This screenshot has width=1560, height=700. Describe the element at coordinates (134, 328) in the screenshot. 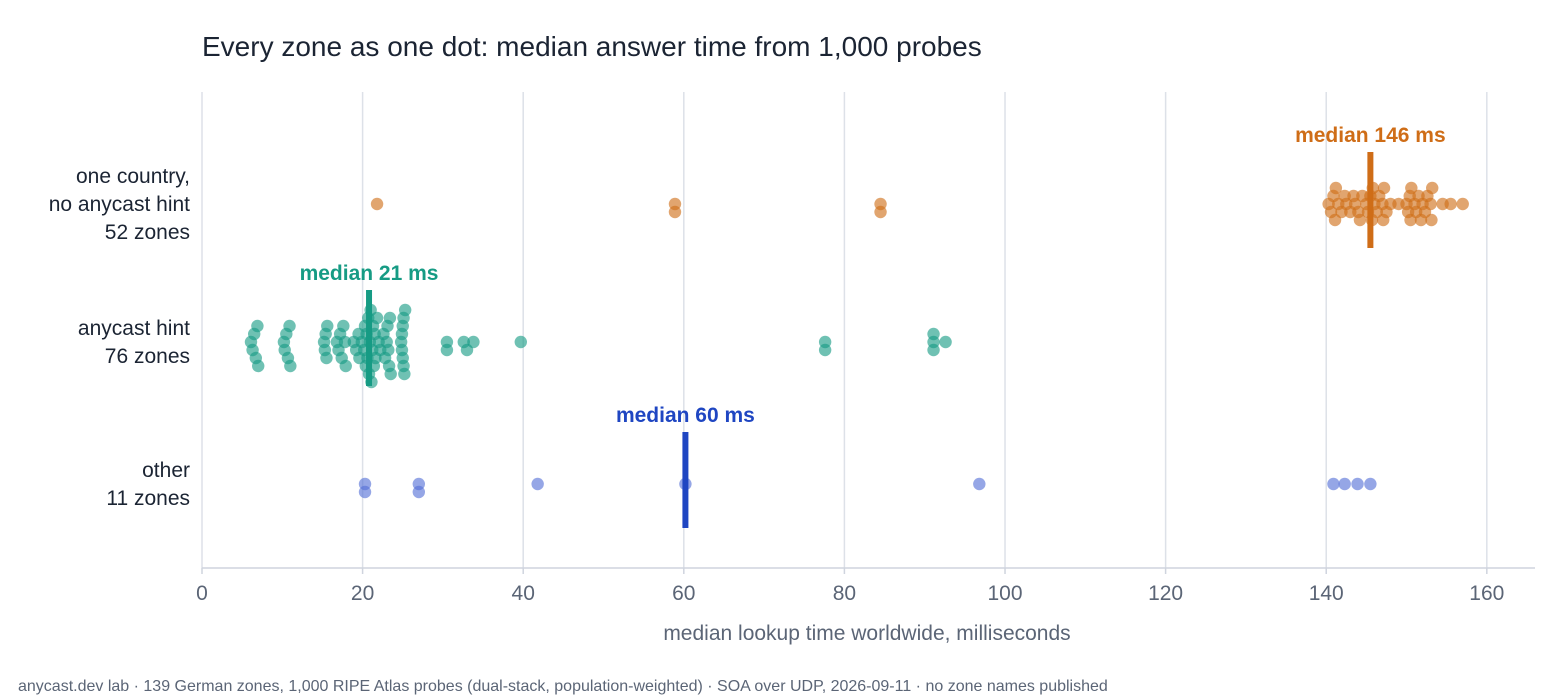

I see `row-label-line: anycast hint` at that location.